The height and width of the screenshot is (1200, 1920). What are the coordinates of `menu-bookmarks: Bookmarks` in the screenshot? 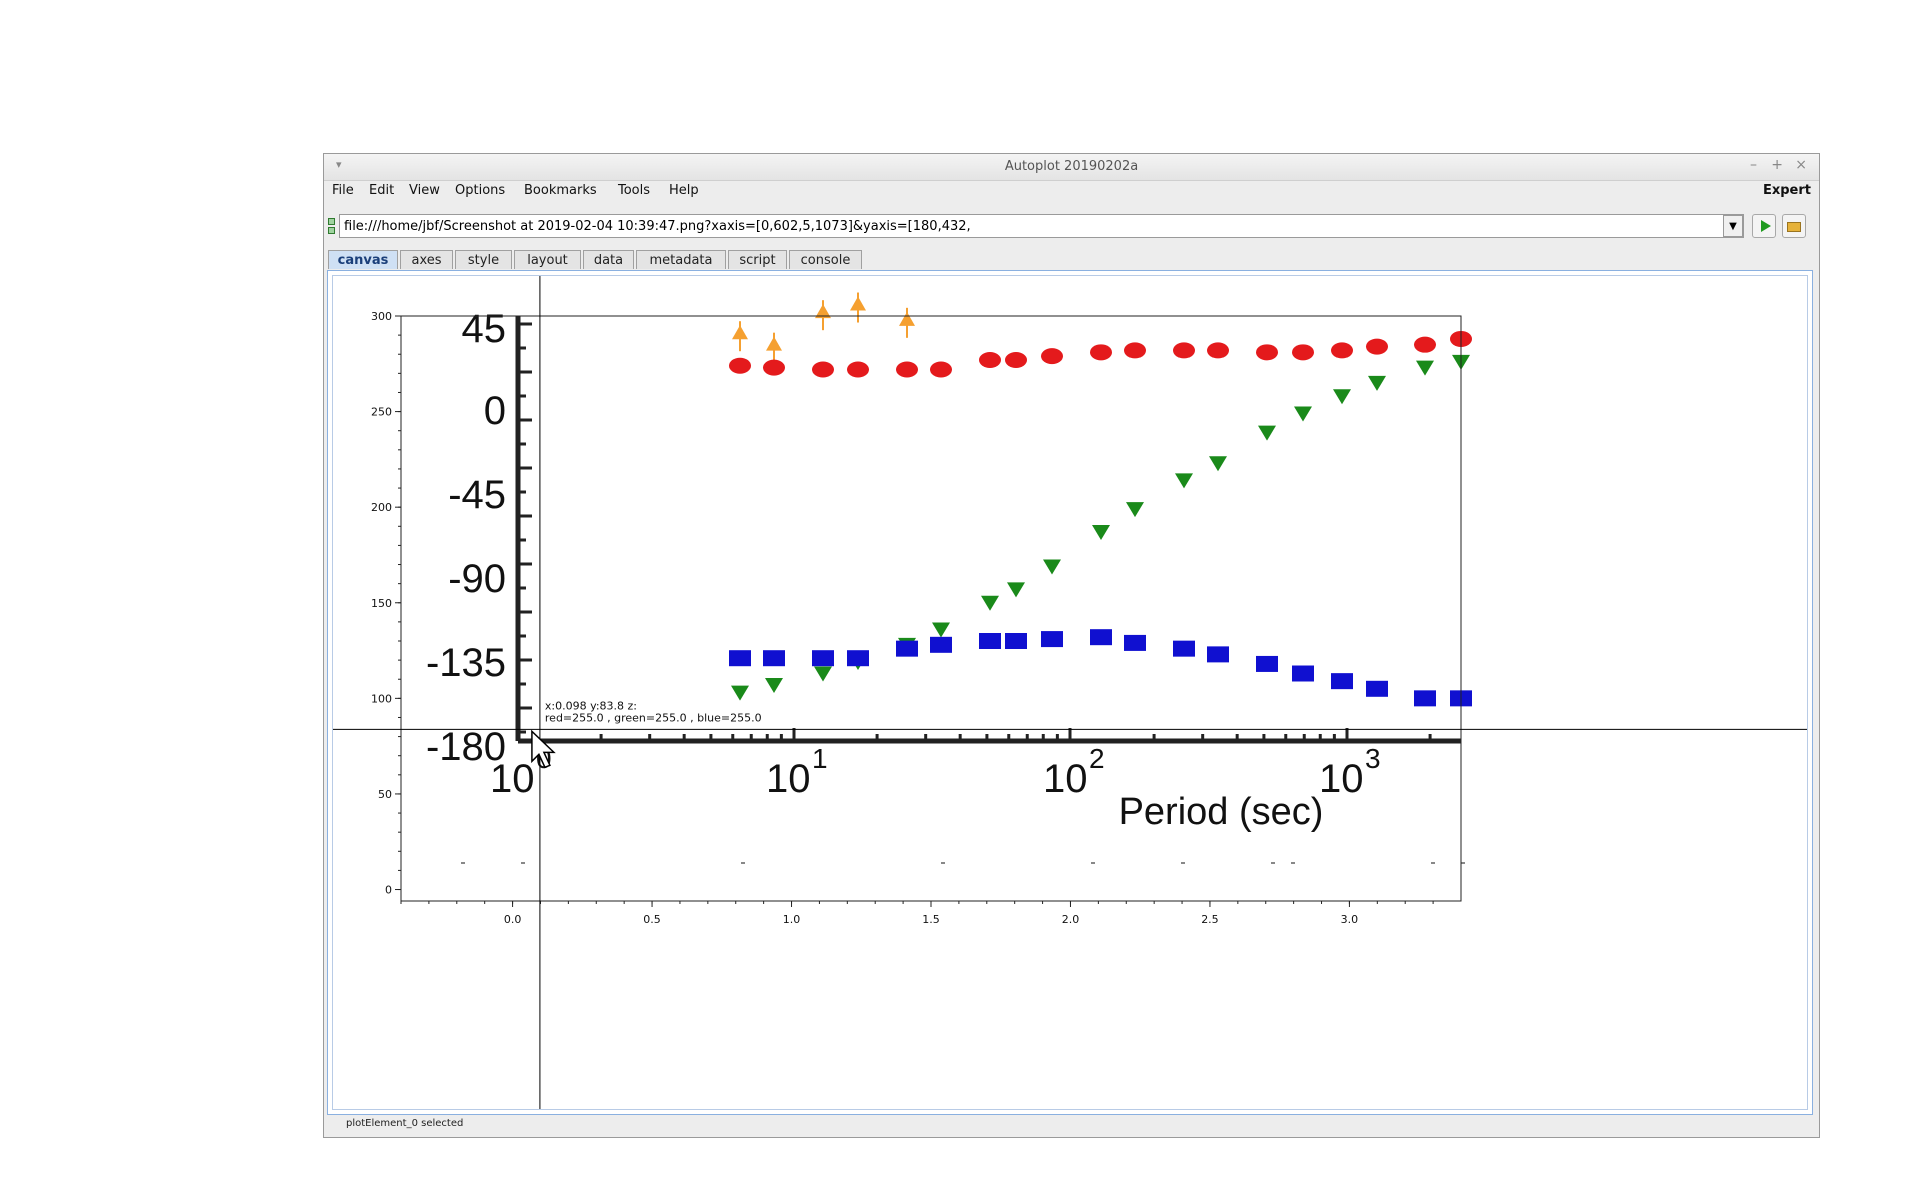 It's located at (560, 190).